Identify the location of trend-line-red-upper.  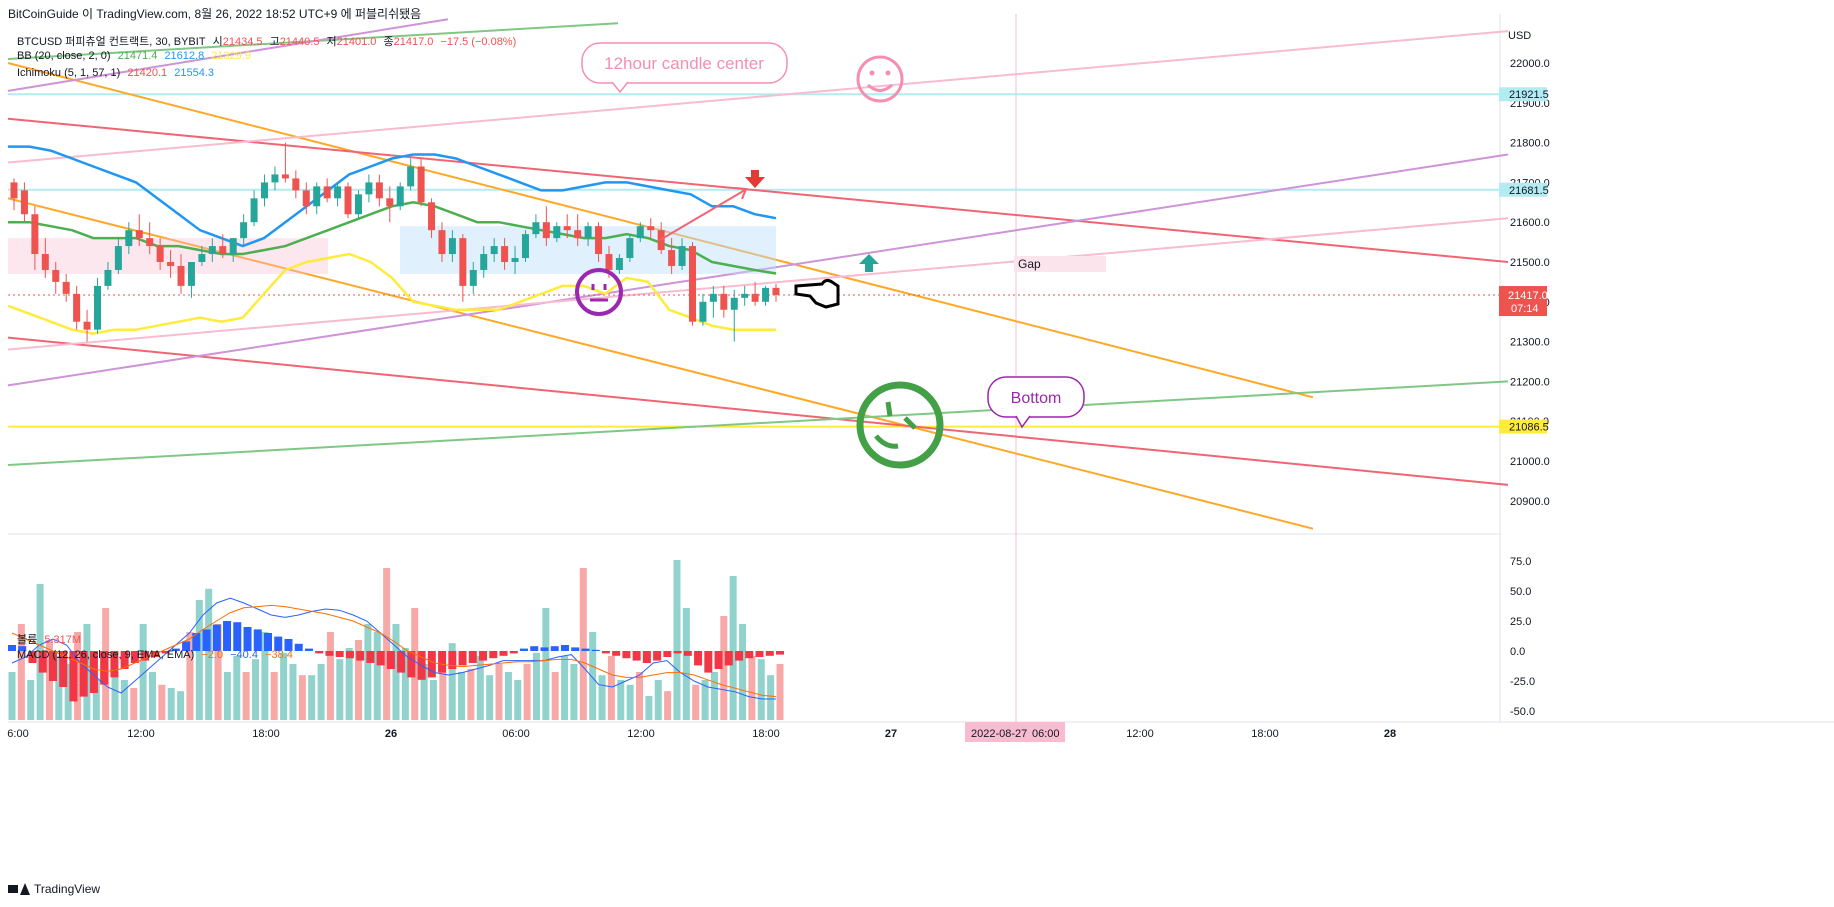
(758, 190).